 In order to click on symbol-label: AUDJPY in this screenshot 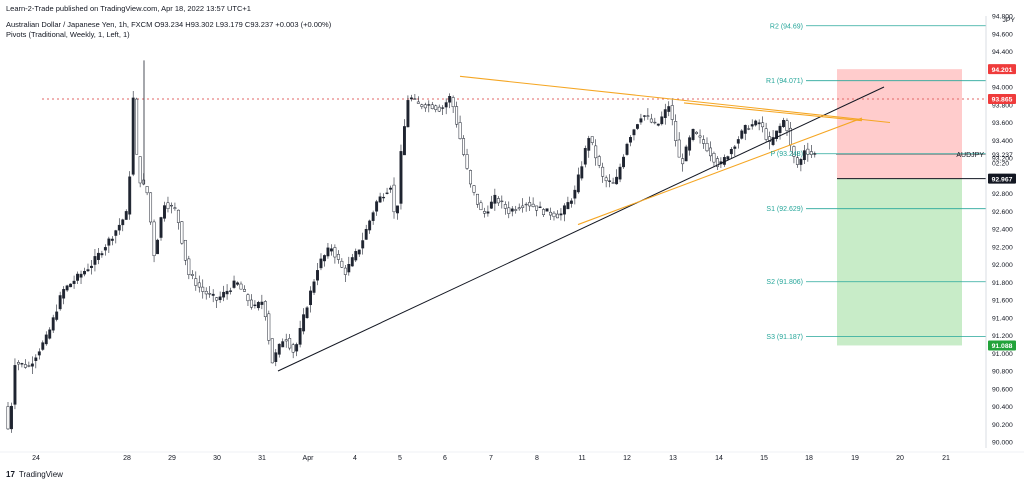, I will do `click(970, 155)`.